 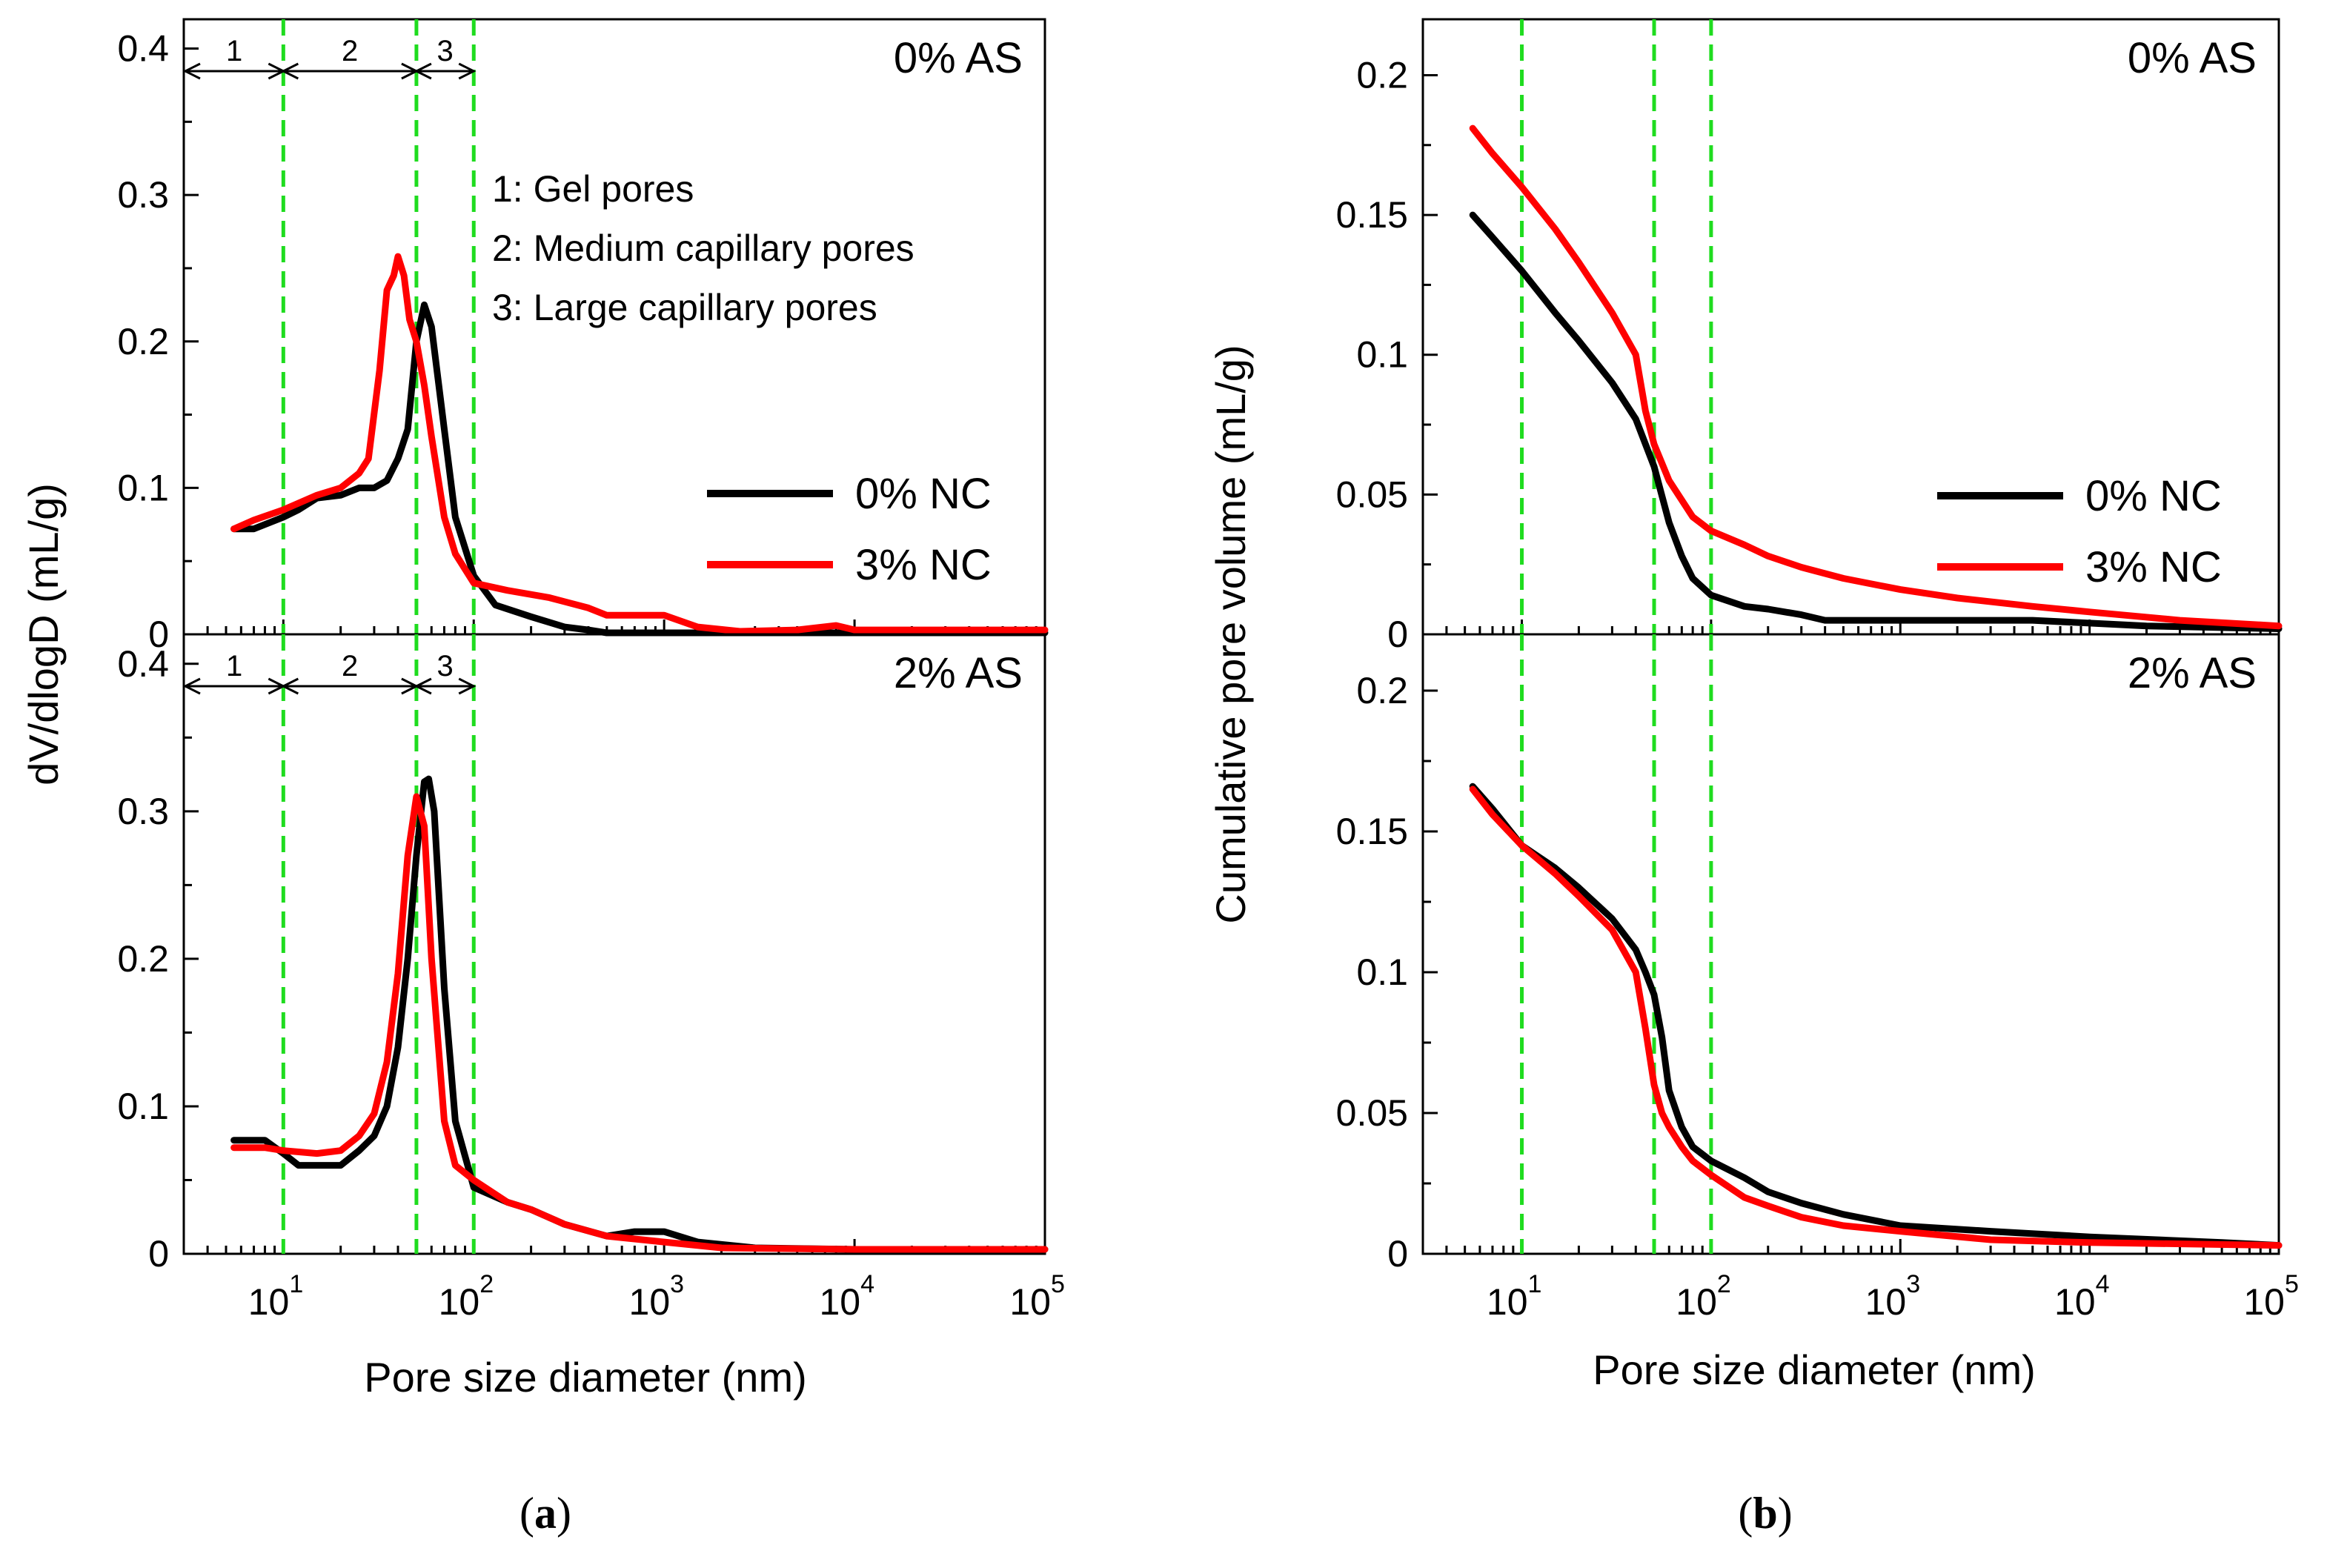 What do you see at coordinates (593, 189) in the screenshot?
I see `annotation-text: 1: Gel pores` at bounding box center [593, 189].